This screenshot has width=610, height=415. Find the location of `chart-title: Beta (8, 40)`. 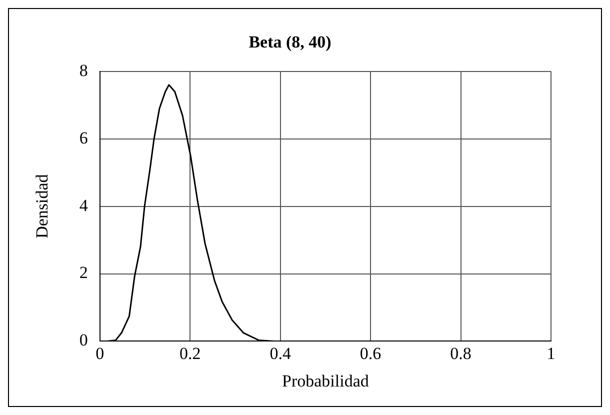

chart-title: Beta (8, 40) is located at coordinates (290, 42).